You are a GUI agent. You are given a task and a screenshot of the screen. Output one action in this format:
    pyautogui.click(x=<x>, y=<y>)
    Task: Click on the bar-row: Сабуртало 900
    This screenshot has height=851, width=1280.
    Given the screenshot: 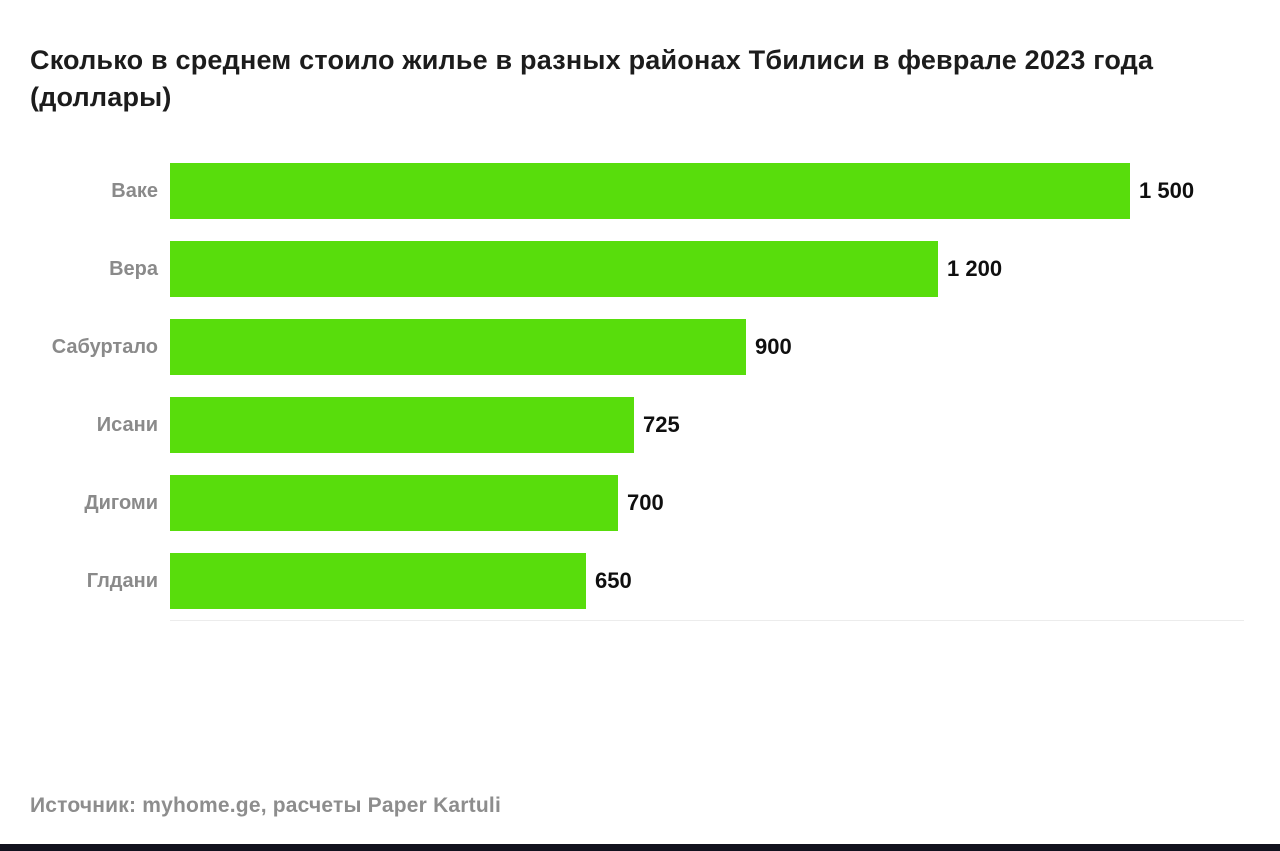 What is the action you would take?
    pyautogui.click(x=637, y=347)
    